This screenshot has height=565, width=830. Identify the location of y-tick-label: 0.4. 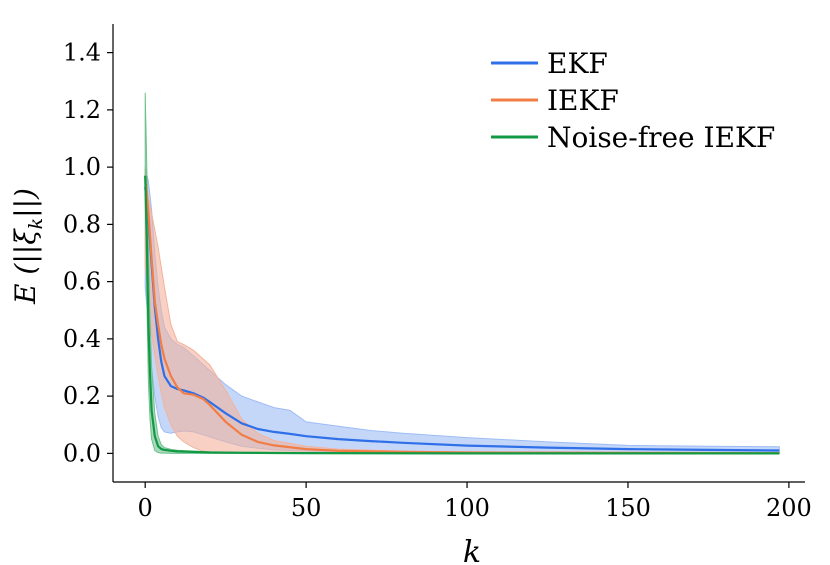
(82, 339).